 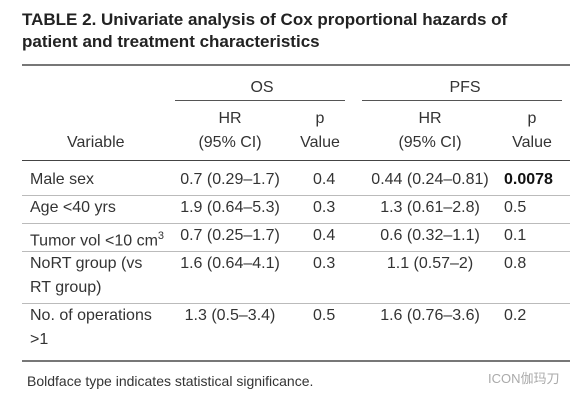 What do you see at coordinates (515, 263) in the screenshot?
I see `cell: 0.8` at bounding box center [515, 263].